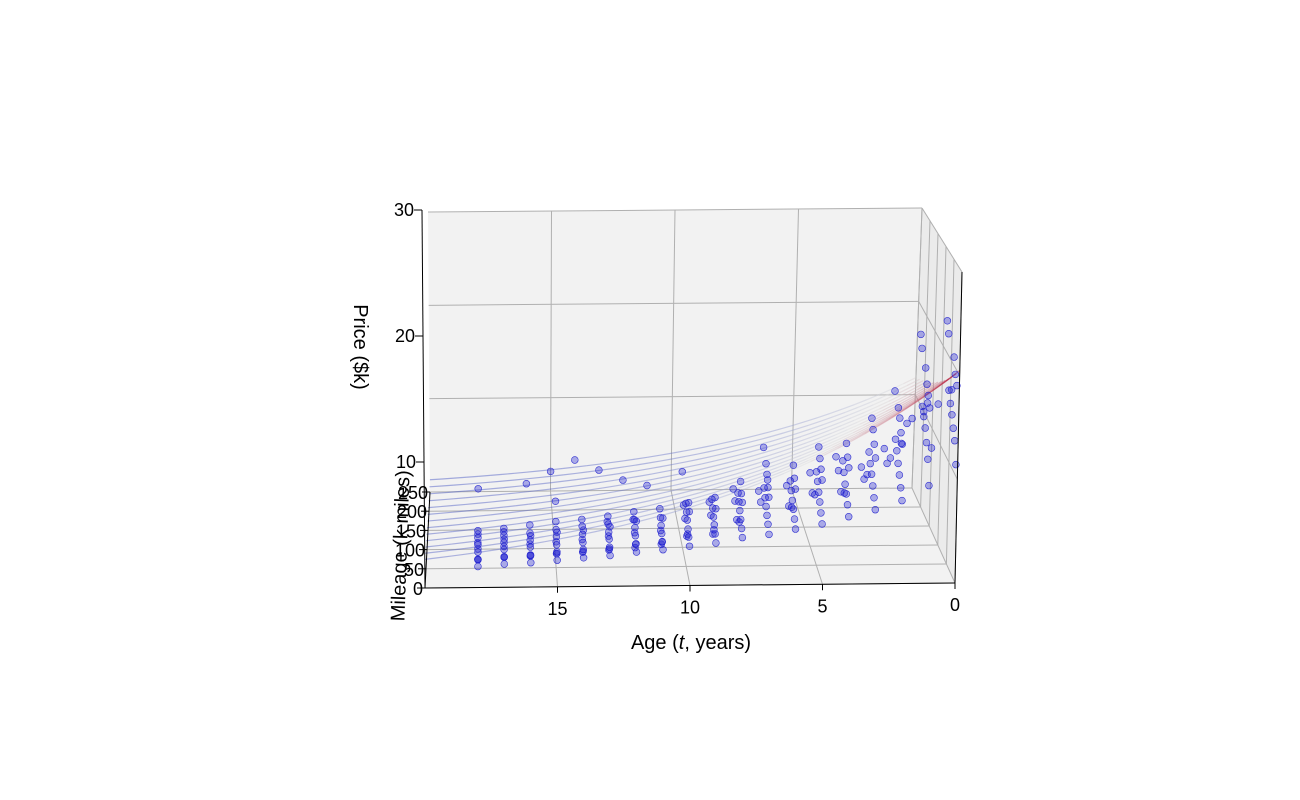 The height and width of the screenshot is (800, 1300). I want to click on side-pane, so click(937, 395).